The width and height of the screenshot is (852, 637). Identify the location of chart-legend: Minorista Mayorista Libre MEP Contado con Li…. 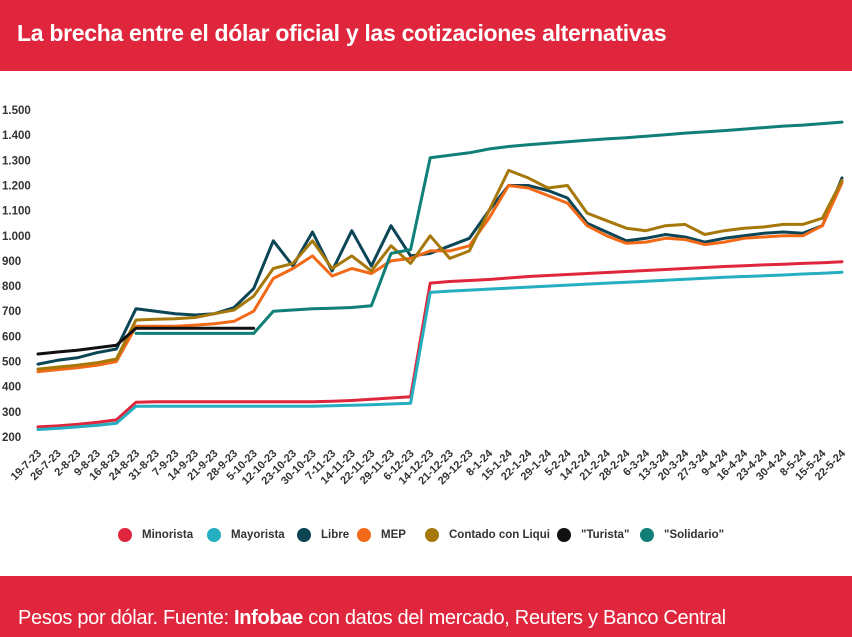
(426, 536).